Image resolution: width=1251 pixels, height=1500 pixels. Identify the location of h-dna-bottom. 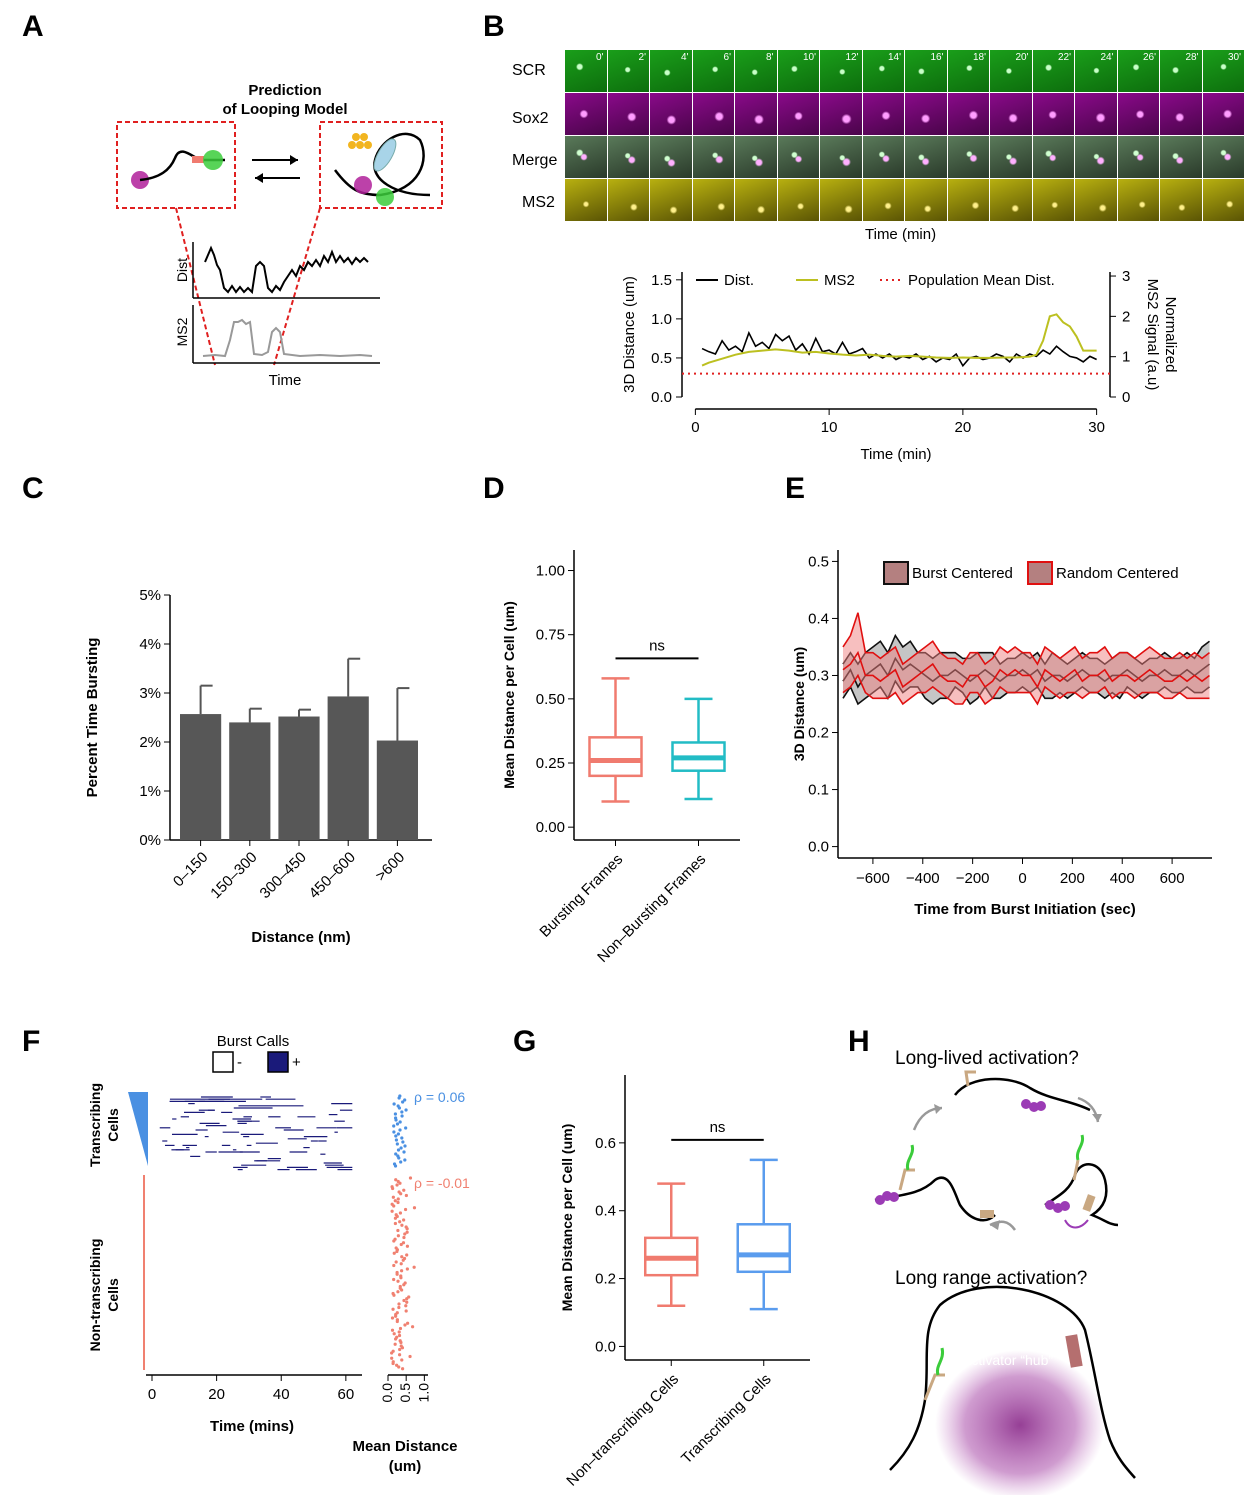
(1012, 1382).